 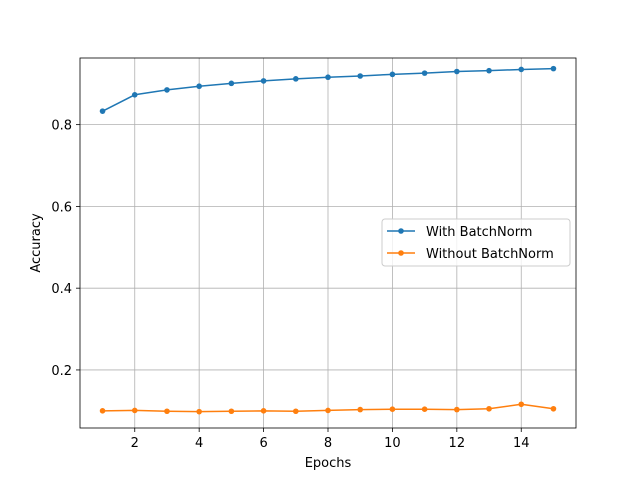 I want to click on legend-label: Without BatchNorm, so click(x=490, y=254).